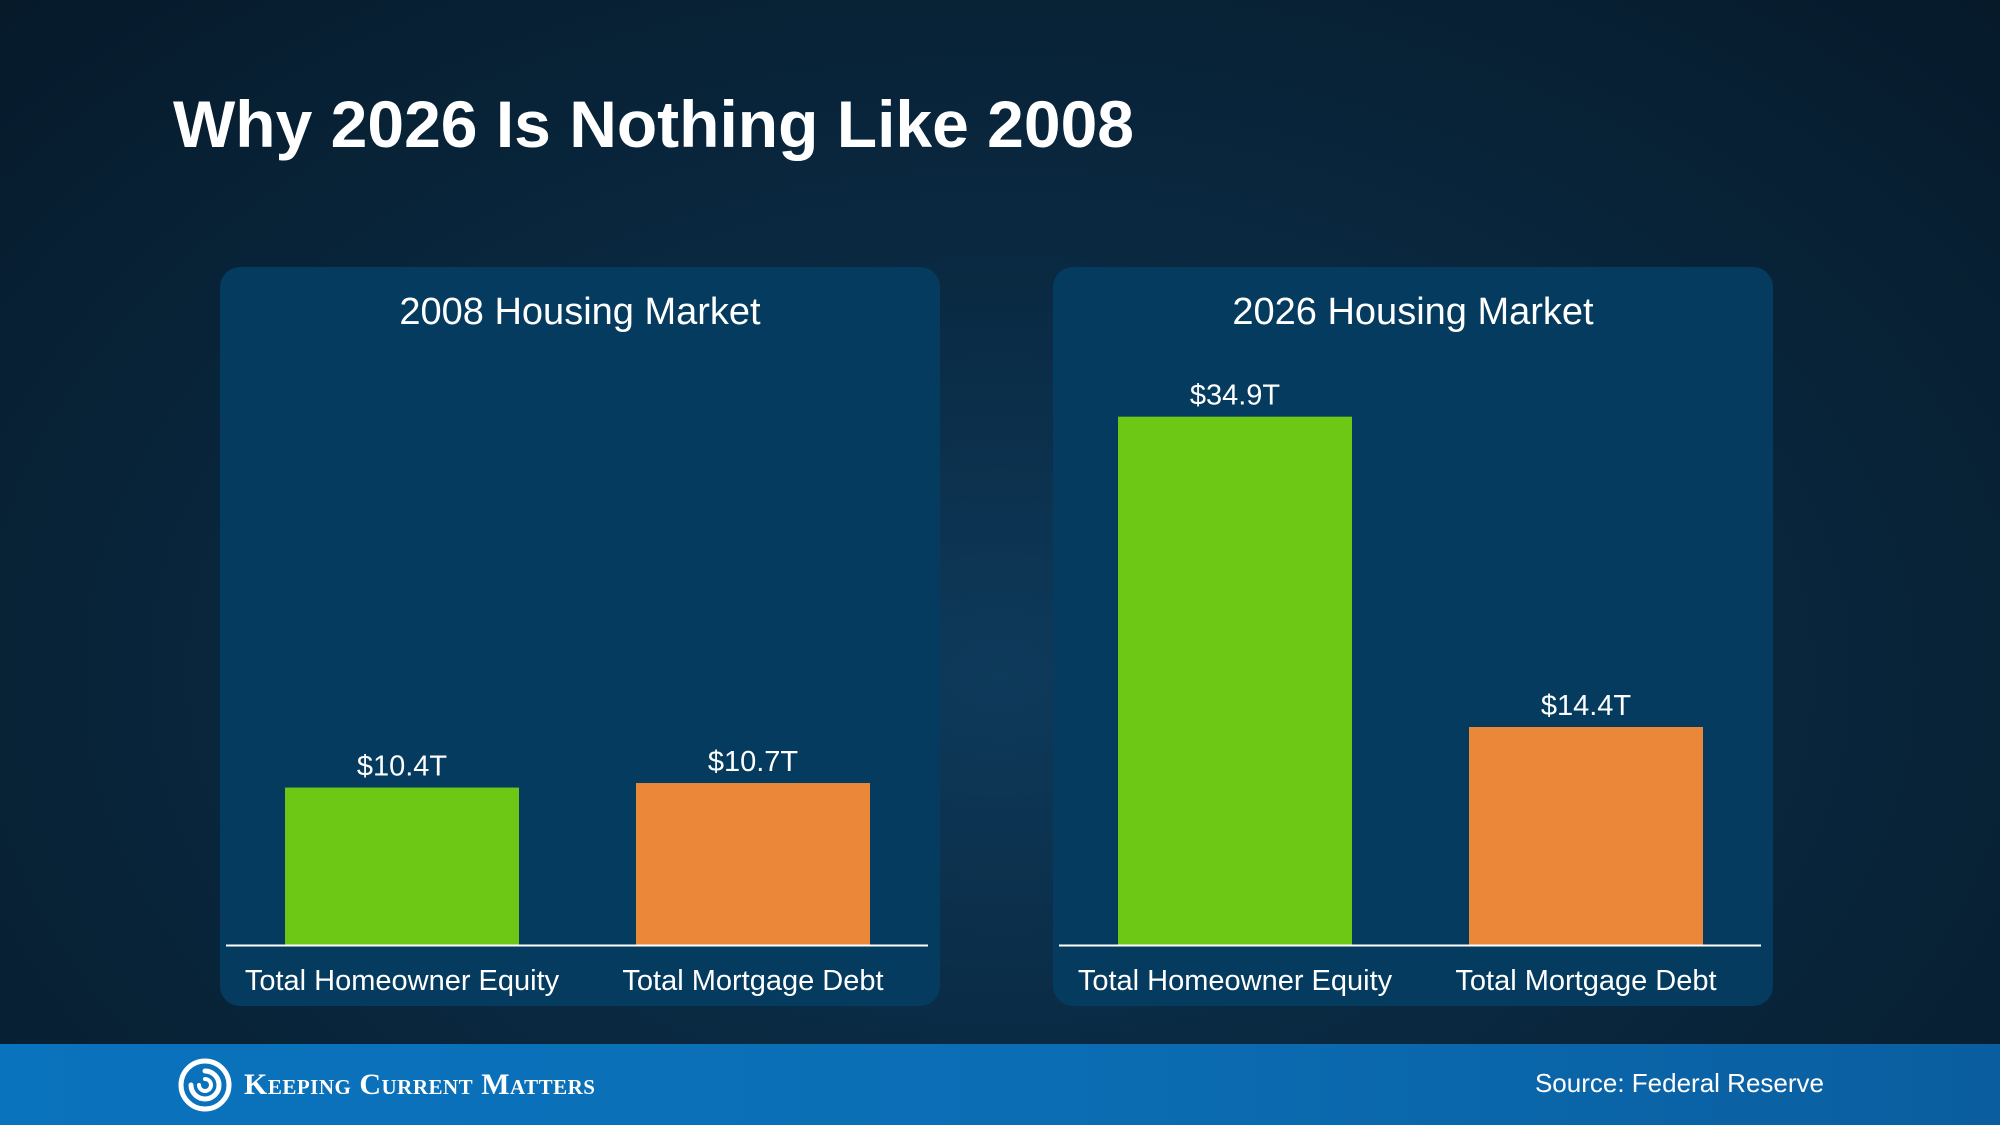  Describe the element at coordinates (205, 1085) in the screenshot. I see `swirl-logo-icon` at that location.